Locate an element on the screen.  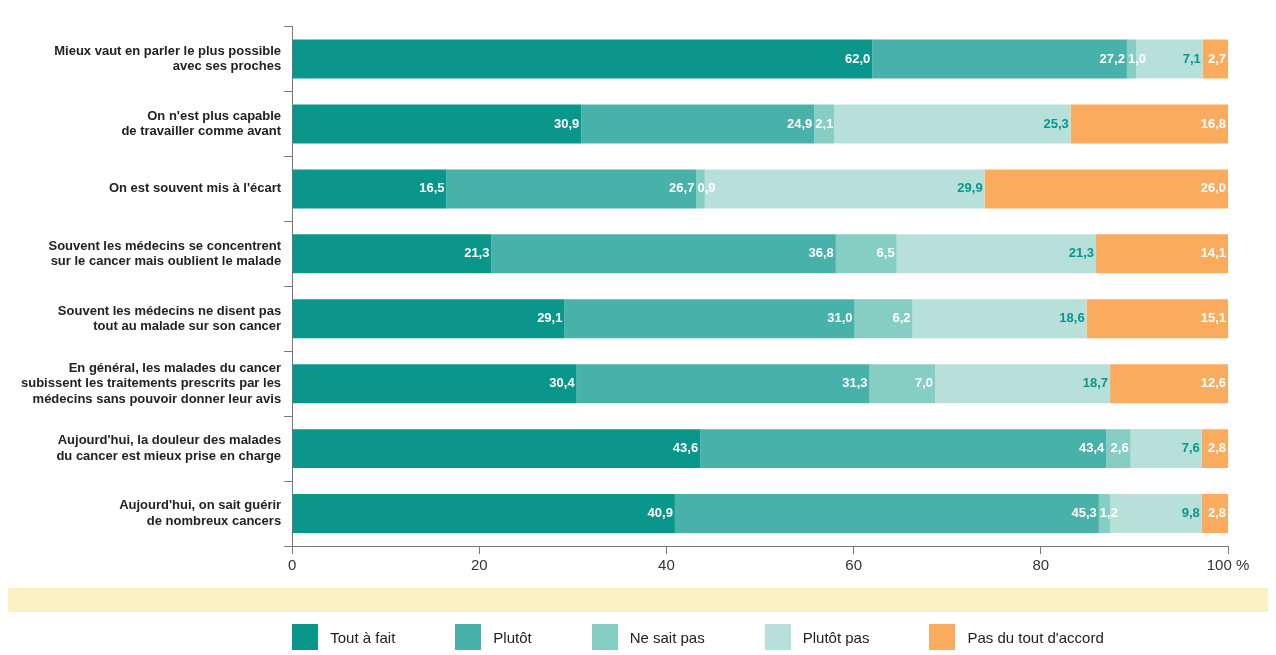
data-label: 45,3 is located at coordinates (1084, 513).